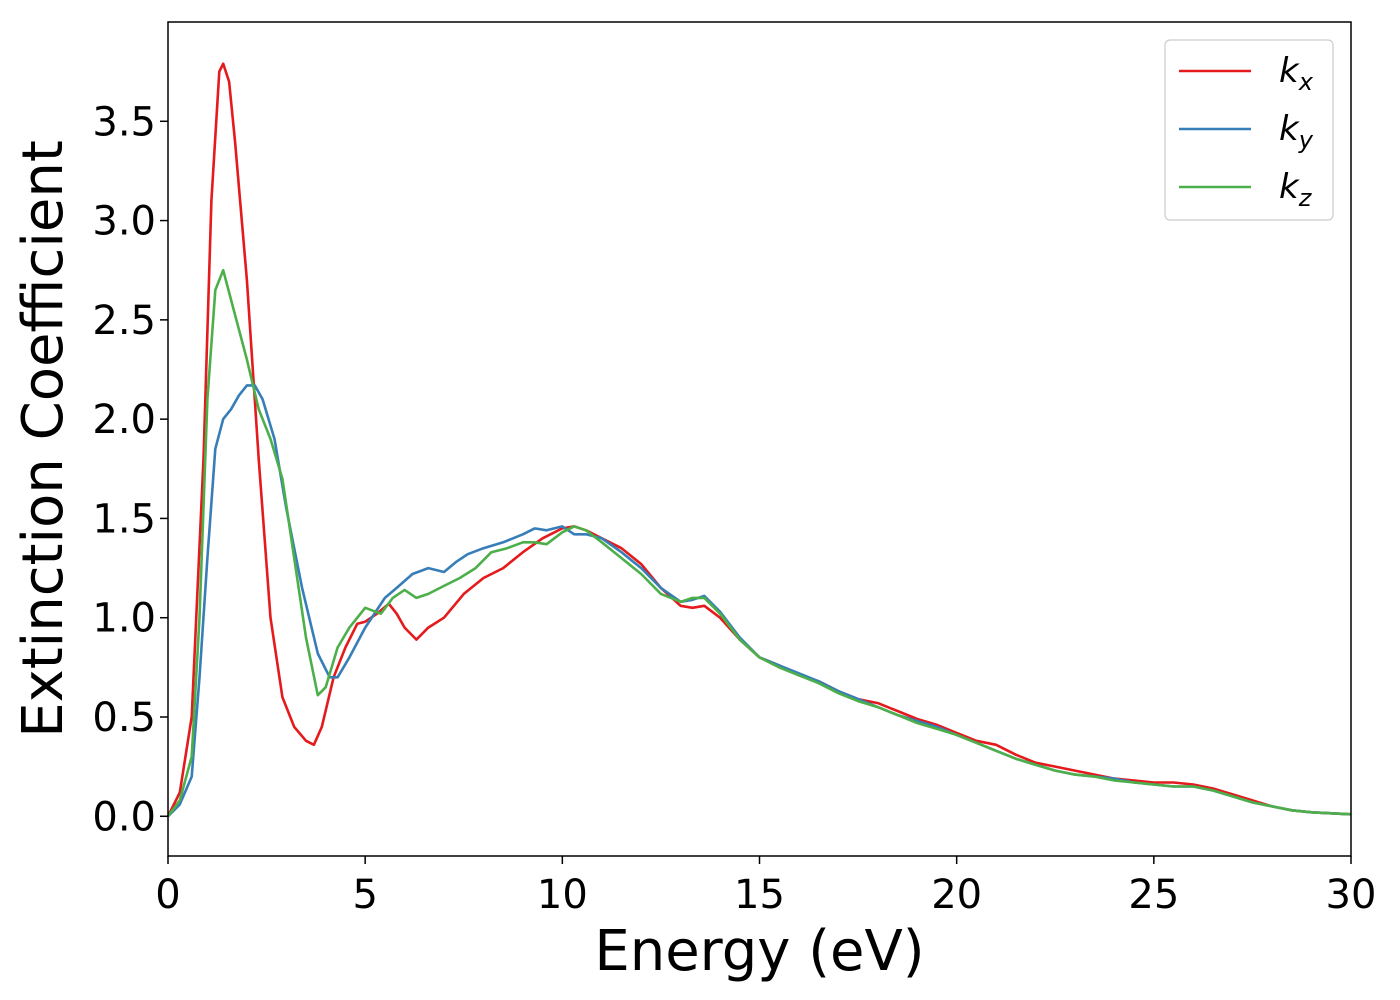 This screenshot has width=1400, height=1000. Describe the element at coordinates (43, 439) in the screenshot. I see `y-axis-label: Extinction Coefficient` at that location.